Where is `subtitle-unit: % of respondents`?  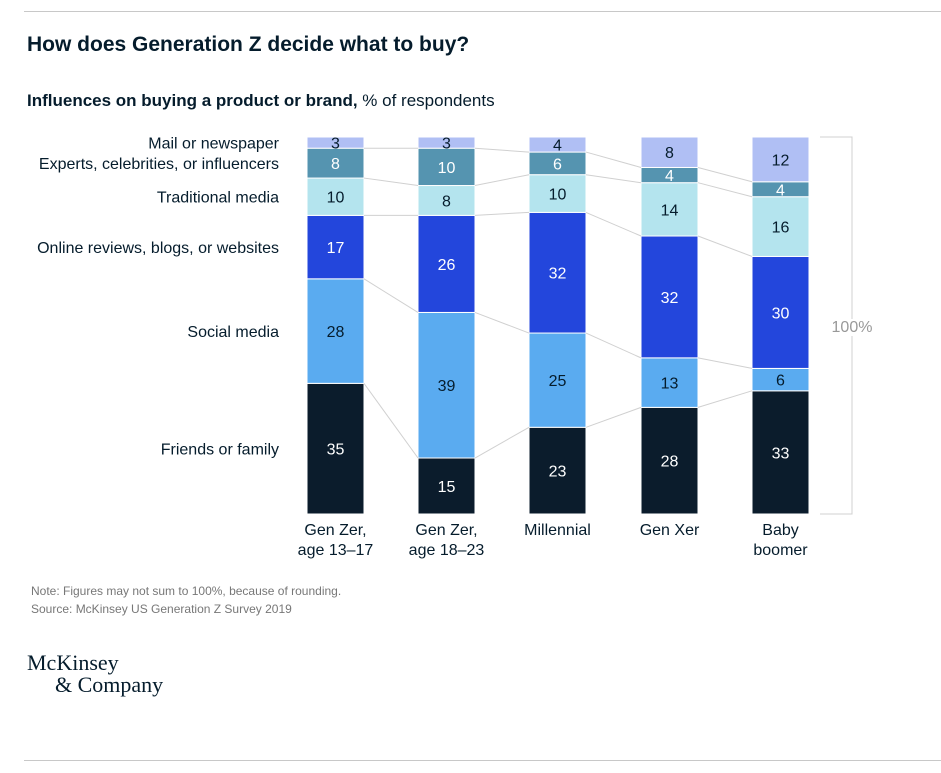
subtitle-unit: % of respondents is located at coordinates (426, 100).